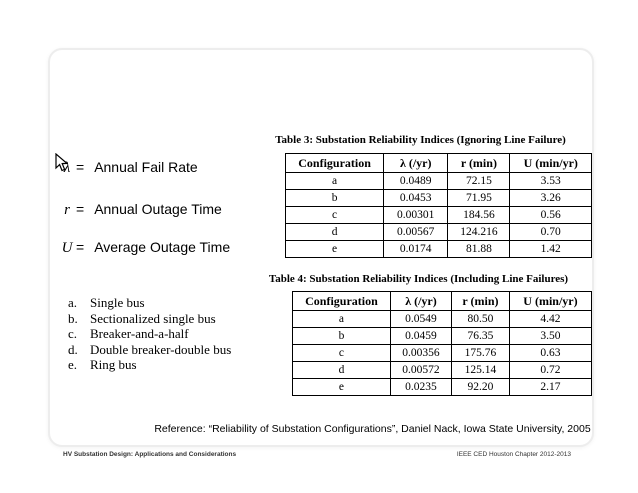  What do you see at coordinates (421, 319) in the screenshot?
I see `table-cell: 0.0549` at bounding box center [421, 319].